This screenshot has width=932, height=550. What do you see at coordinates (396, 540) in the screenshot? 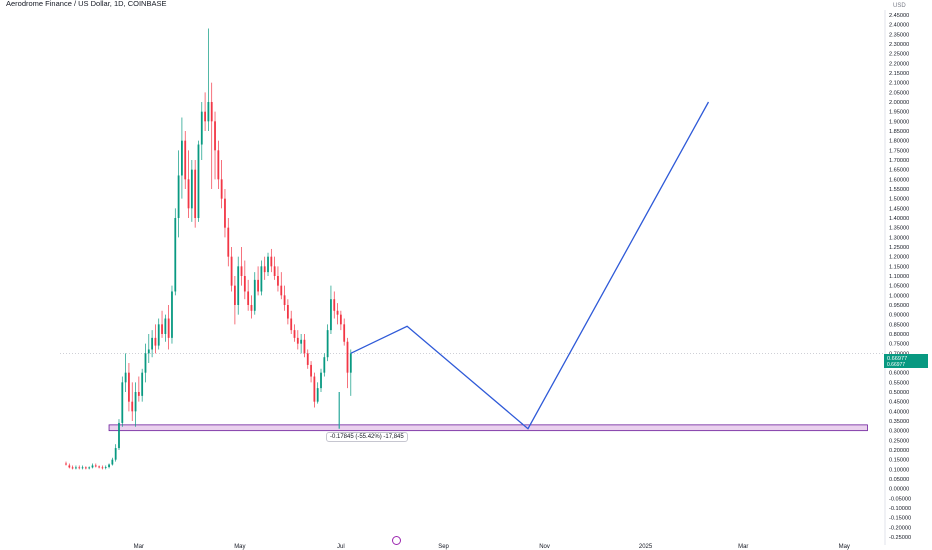
I see `reset-icon` at bounding box center [396, 540].